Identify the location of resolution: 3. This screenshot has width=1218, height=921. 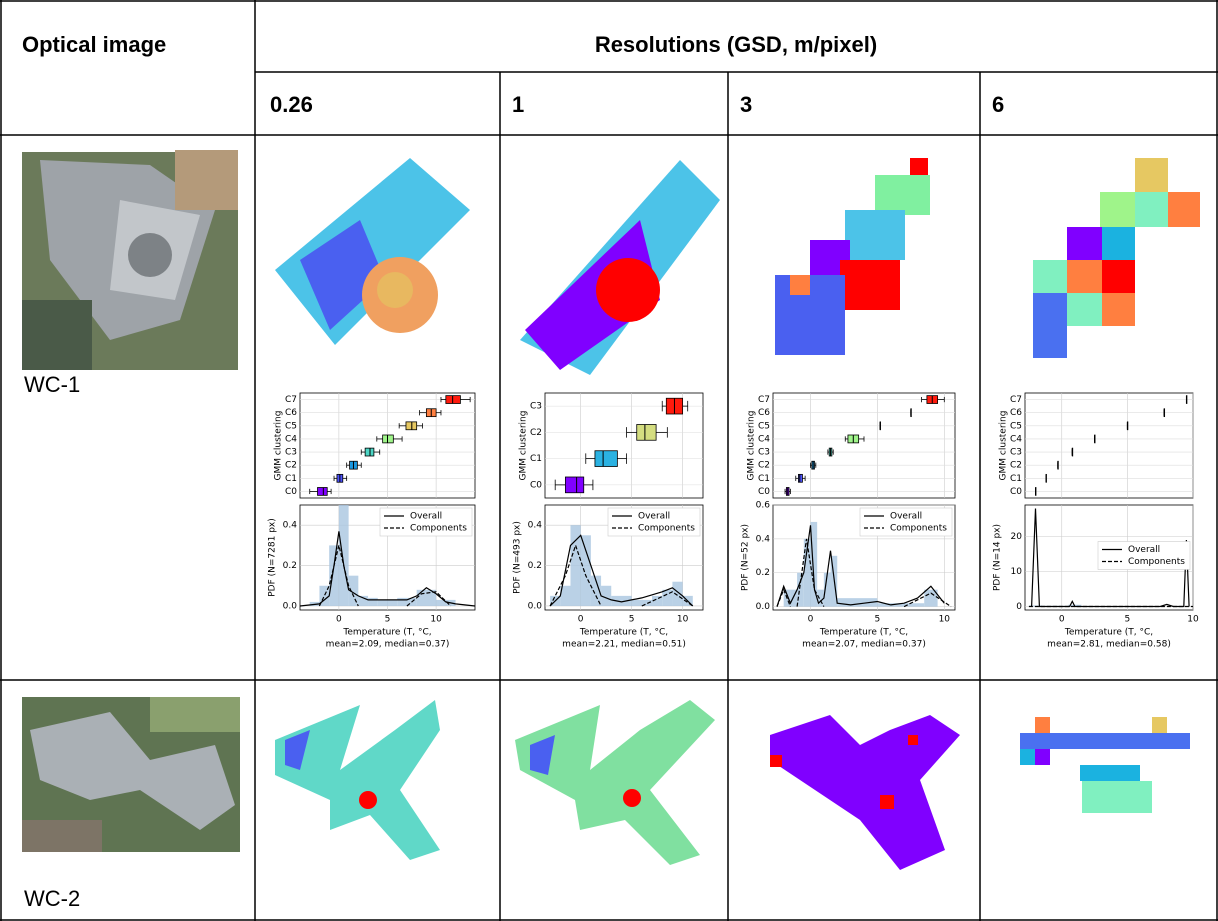
(746, 104).